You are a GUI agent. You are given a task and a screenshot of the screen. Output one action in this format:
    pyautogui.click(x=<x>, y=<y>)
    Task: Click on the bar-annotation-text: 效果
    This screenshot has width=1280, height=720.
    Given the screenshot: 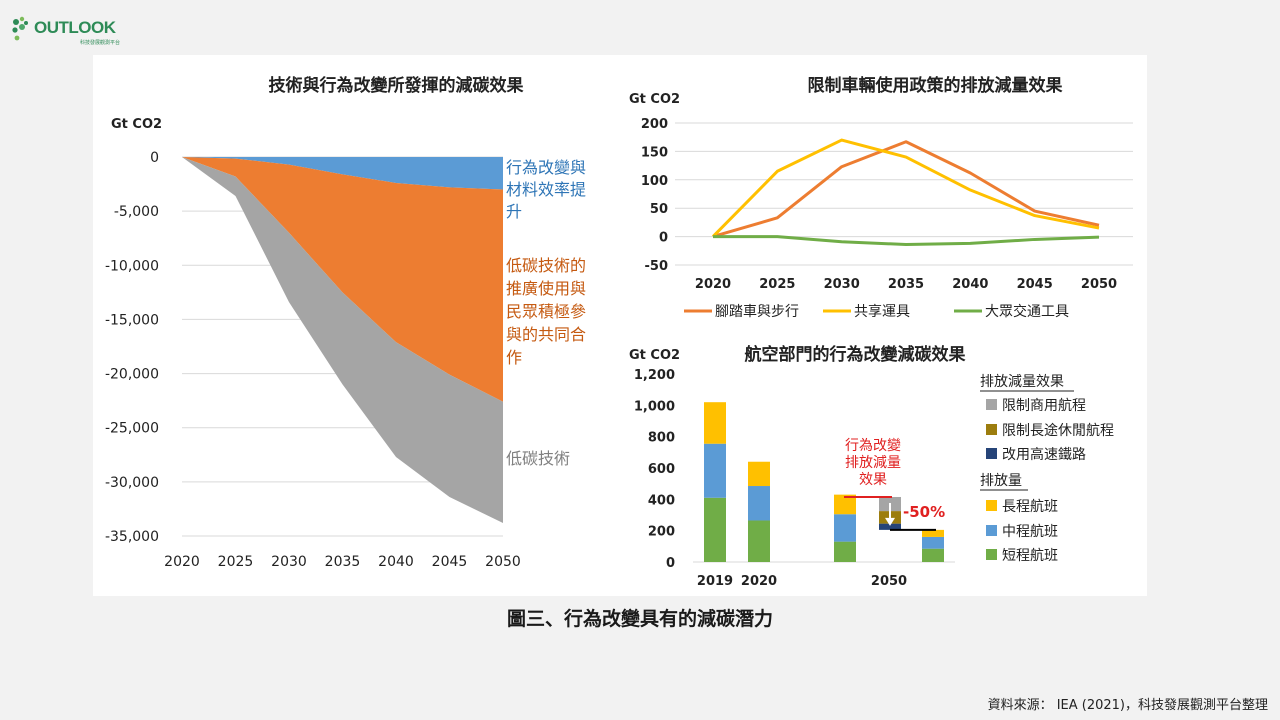 What is the action you would take?
    pyautogui.click(x=873, y=480)
    